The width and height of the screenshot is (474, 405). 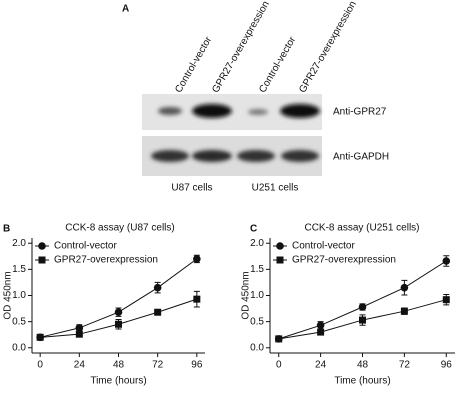 I want to click on group-label: U251 cells, so click(x=275, y=188).